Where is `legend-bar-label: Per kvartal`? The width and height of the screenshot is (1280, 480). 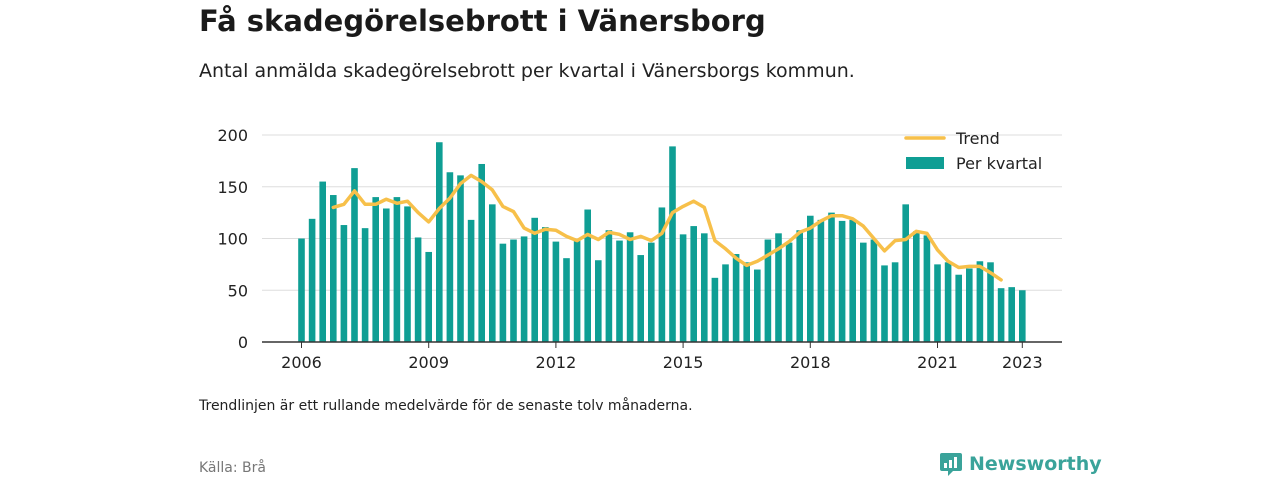
legend-bar-label: Per kvartal is located at coordinates (999, 163).